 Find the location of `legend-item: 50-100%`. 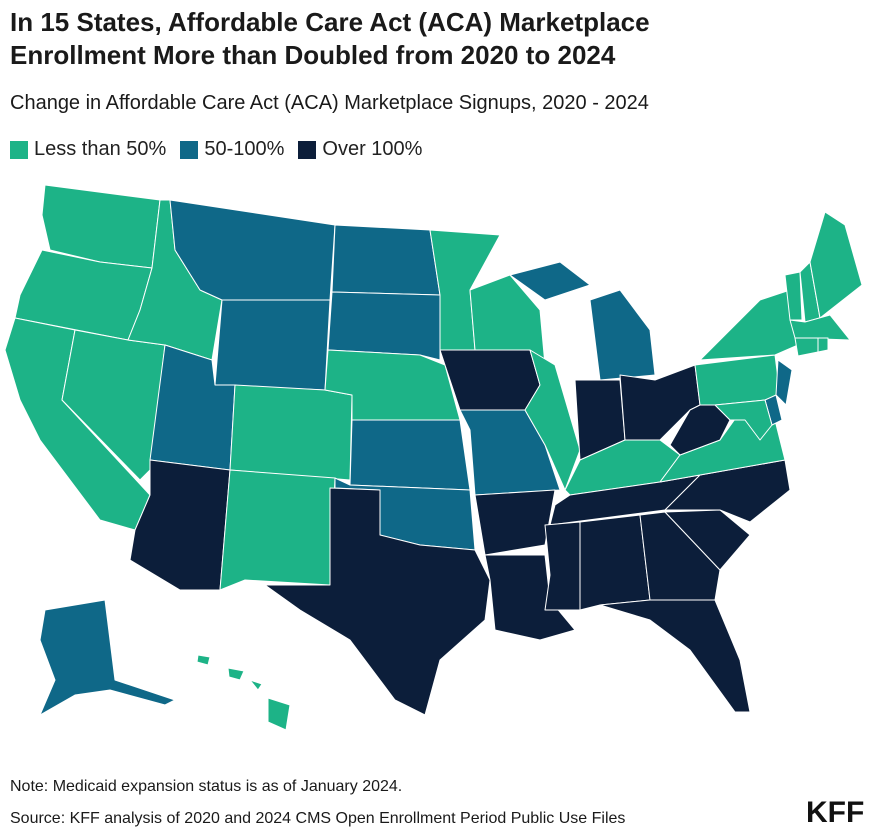

legend-item: 50-100% is located at coordinates (232, 149).